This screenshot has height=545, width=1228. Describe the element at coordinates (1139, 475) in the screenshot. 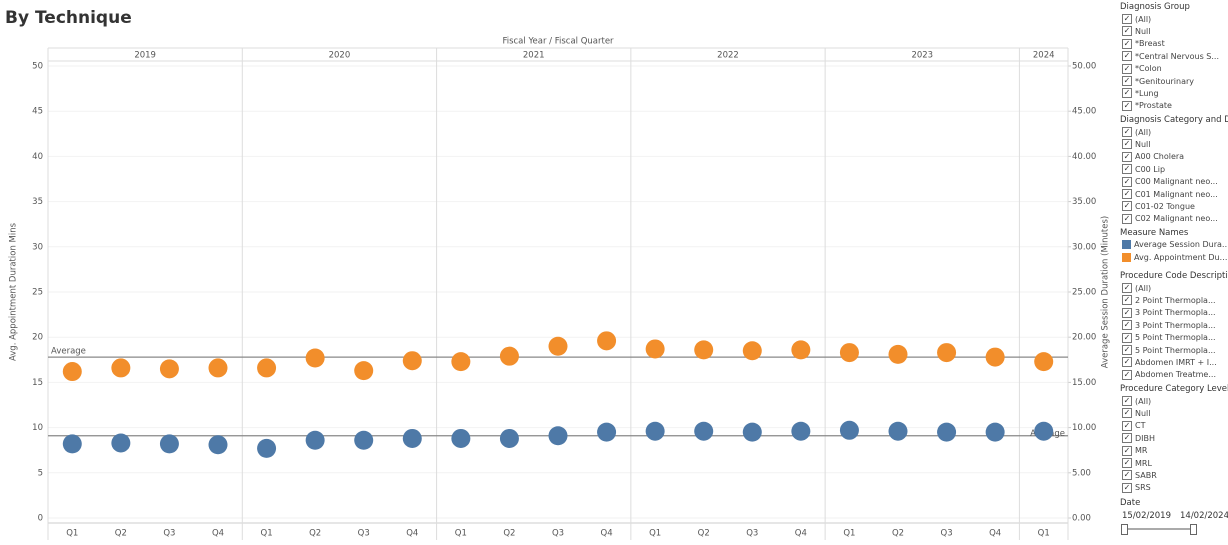

I see `filter-item: ✓ SABR` at that location.